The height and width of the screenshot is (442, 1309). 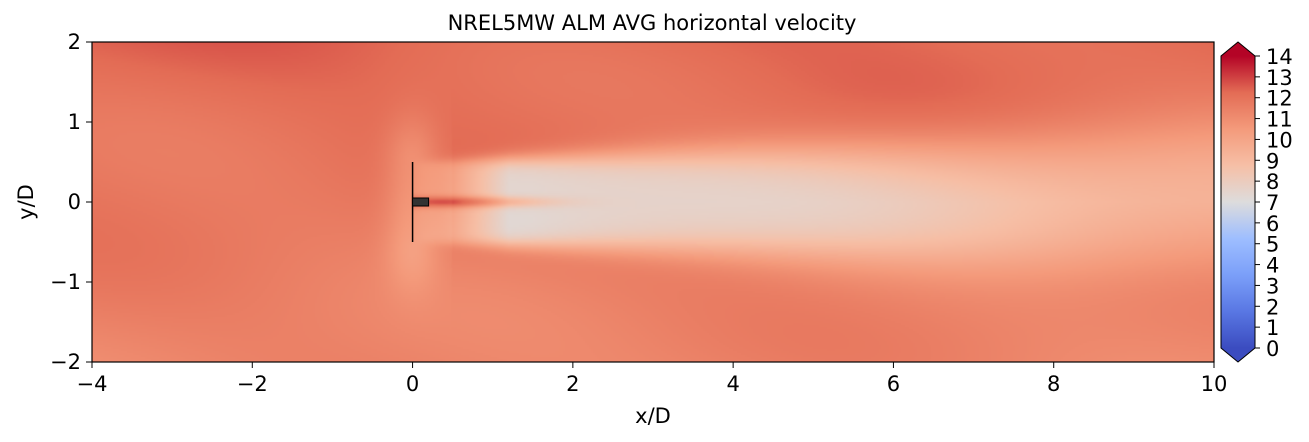 What do you see at coordinates (26, 202) in the screenshot?
I see `y-axis-label: y/D` at bounding box center [26, 202].